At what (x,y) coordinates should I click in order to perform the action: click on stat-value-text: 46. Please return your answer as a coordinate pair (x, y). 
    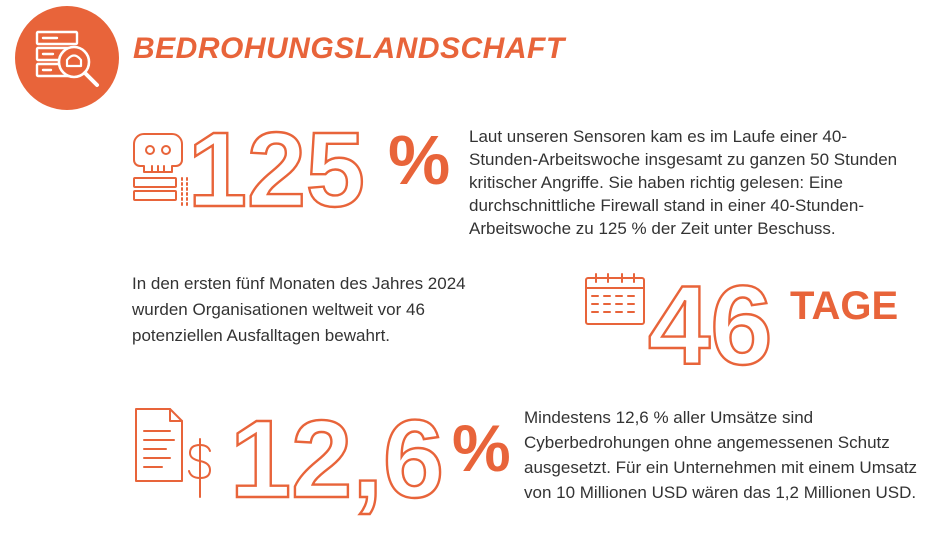
    Looking at the image, I should click on (710, 325).